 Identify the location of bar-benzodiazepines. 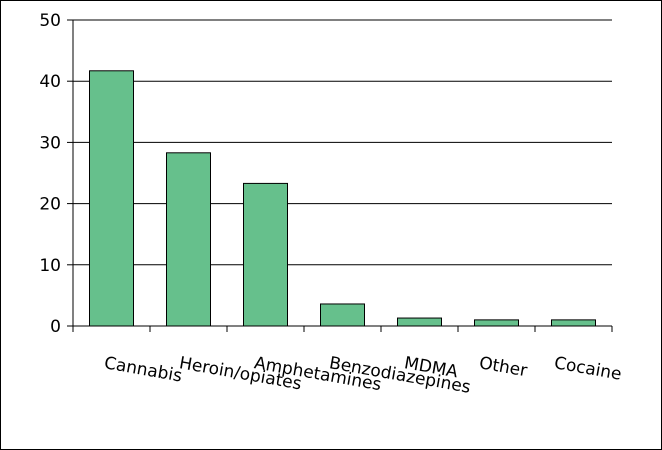
(342, 315).